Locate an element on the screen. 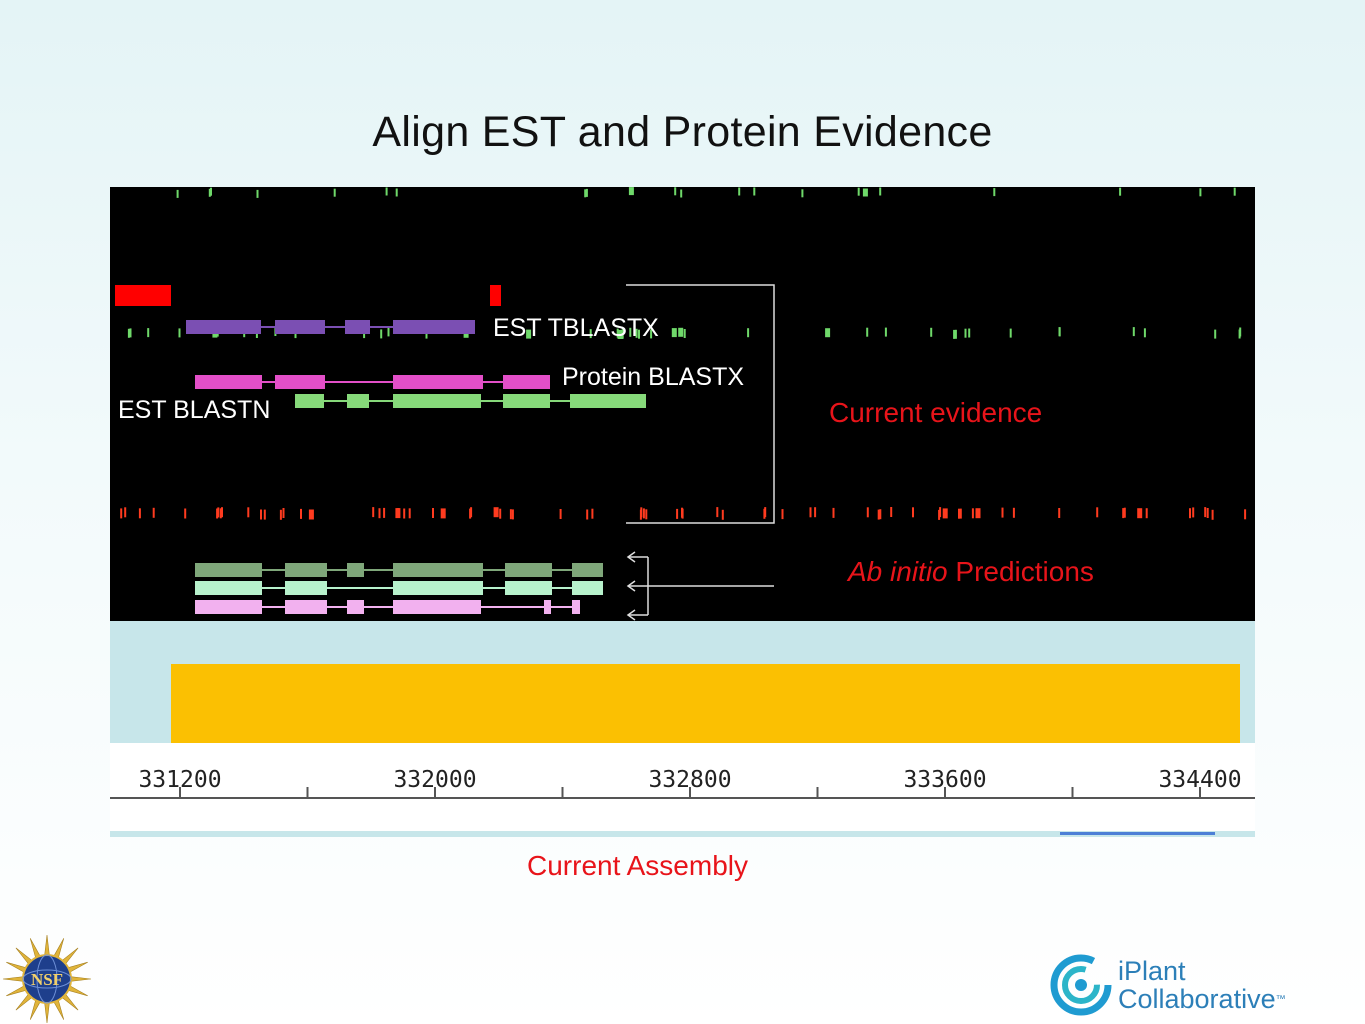 This screenshot has width=1365, height=1024. ruler-tick-label-2: 332000 is located at coordinates (435, 780).